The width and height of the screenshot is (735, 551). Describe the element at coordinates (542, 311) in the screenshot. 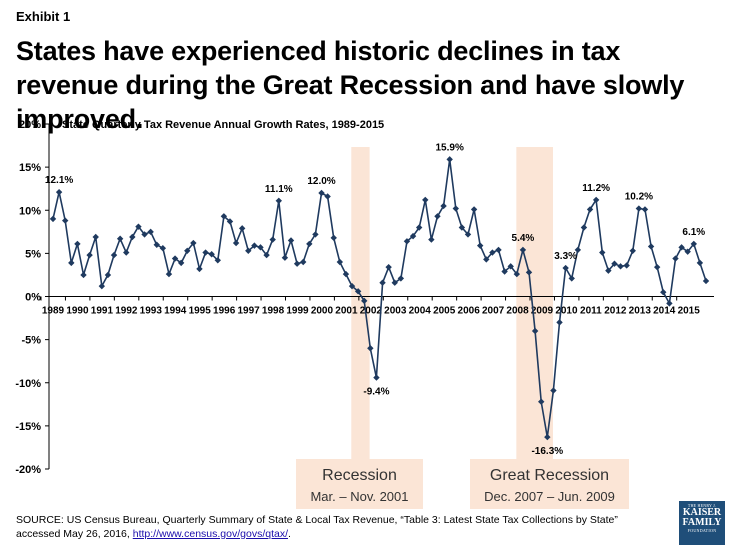

I see `x-tick-label: 2009` at that location.